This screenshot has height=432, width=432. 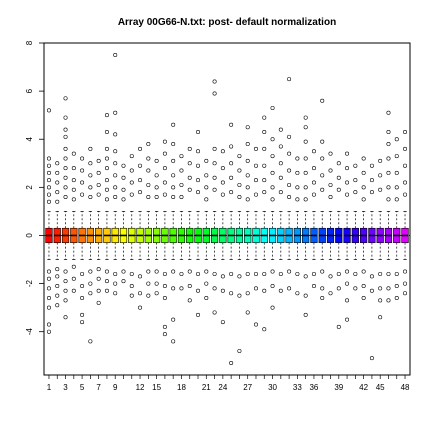 What do you see at coordinates (115, 387) in the screenshot?
I see `x-tick-label: 9` at bounding box center [115, 387].